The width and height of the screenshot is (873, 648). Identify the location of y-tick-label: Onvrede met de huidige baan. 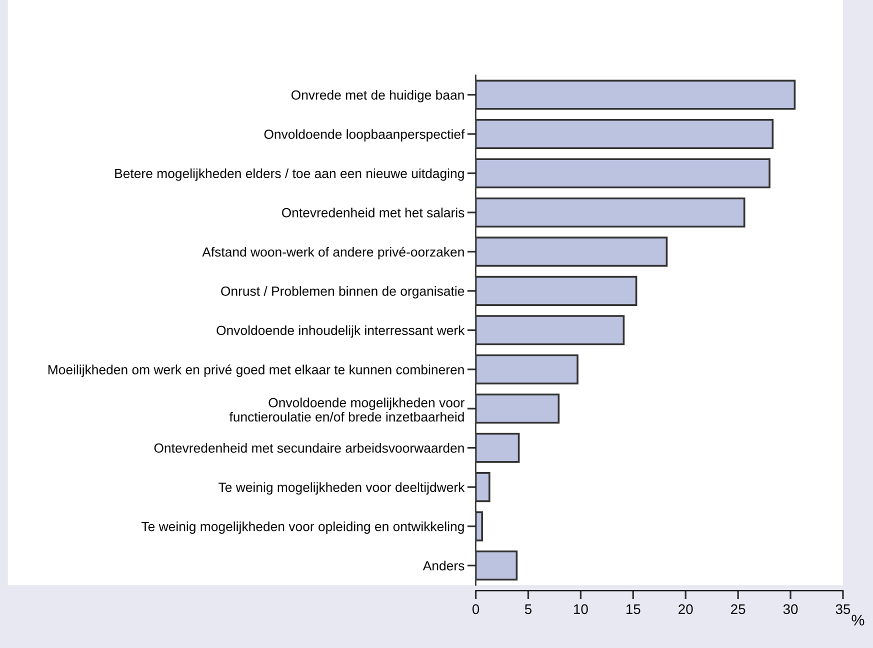
(377, 96).